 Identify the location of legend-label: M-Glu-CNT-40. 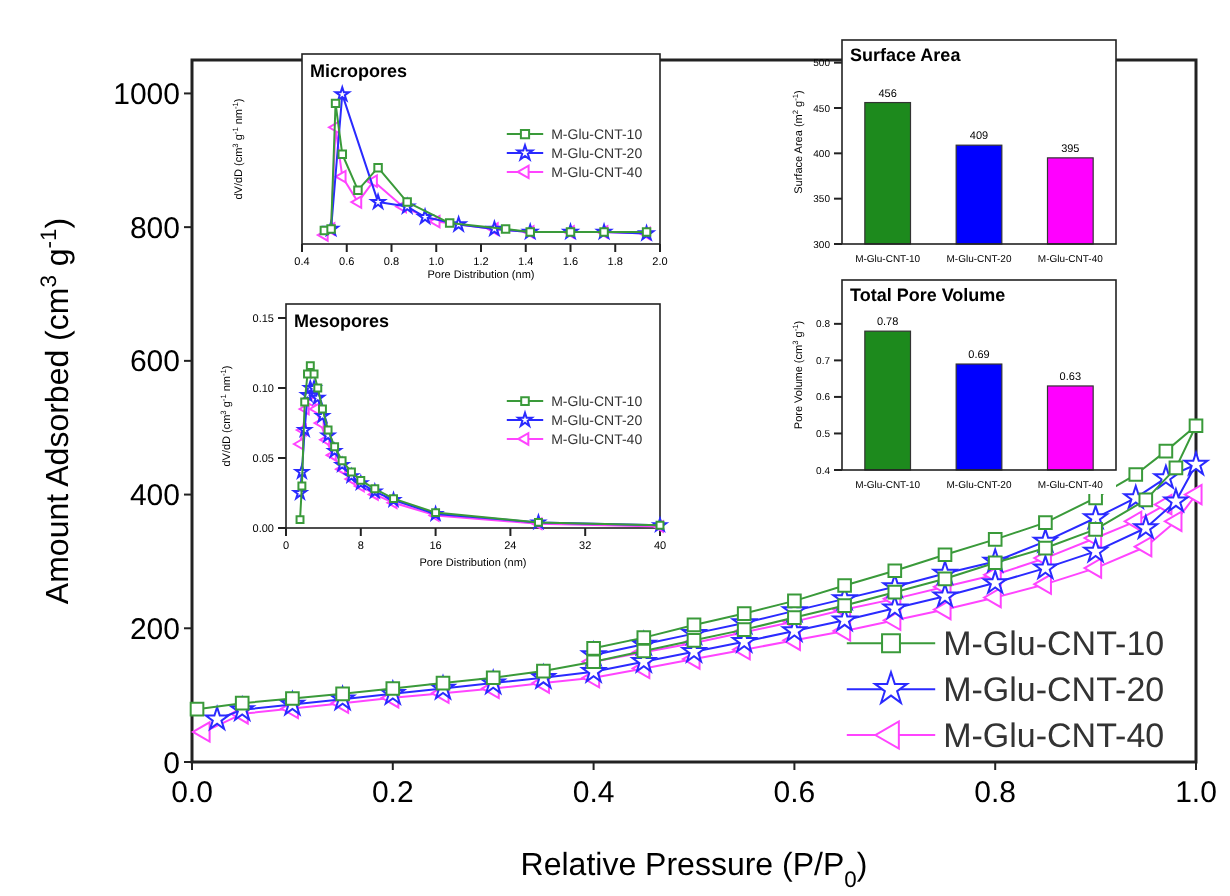
(1054, 735).